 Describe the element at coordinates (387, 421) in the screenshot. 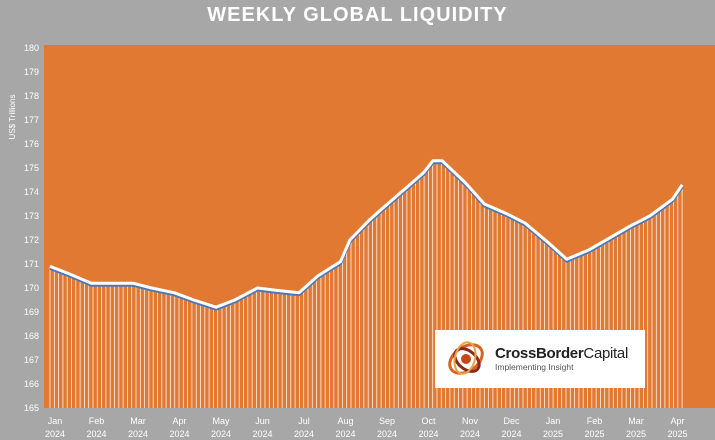

I see `x-tick-month: Sep` at that location.